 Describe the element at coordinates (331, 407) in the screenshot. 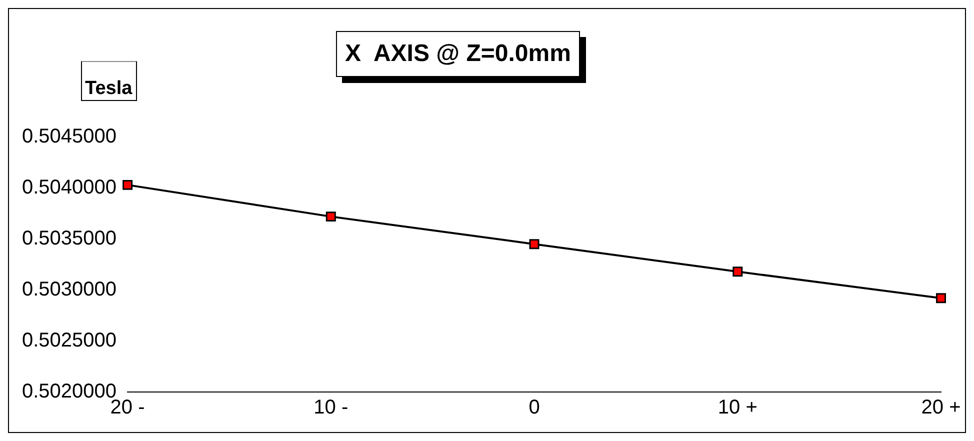

I see `x-tick-label: 10 -` at that location.